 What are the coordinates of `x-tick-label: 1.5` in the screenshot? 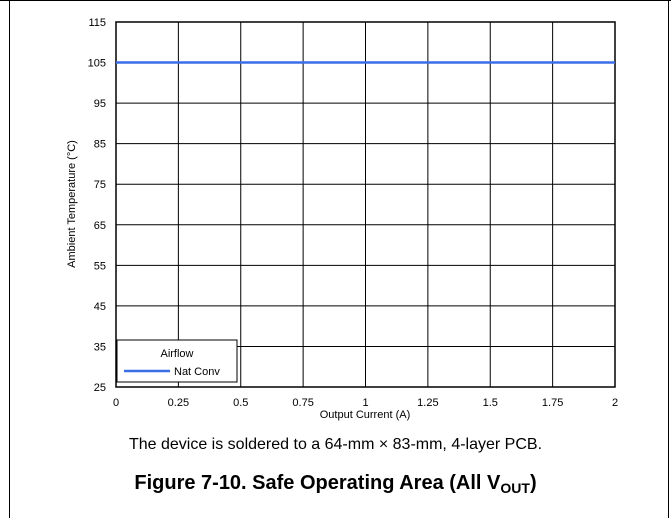 It's located at (490, 403).